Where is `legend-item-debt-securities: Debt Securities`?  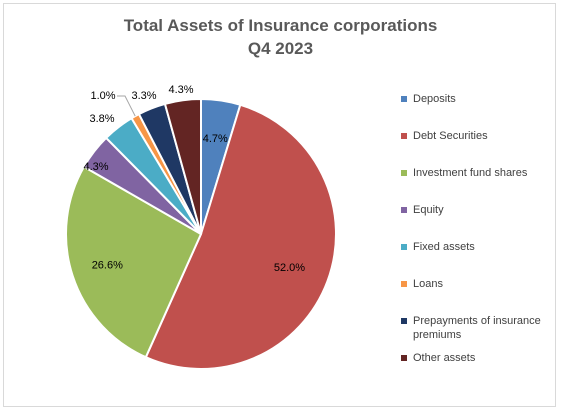 legend-item-debt-securities: Debt Securities is located at coordinates (476, 136).